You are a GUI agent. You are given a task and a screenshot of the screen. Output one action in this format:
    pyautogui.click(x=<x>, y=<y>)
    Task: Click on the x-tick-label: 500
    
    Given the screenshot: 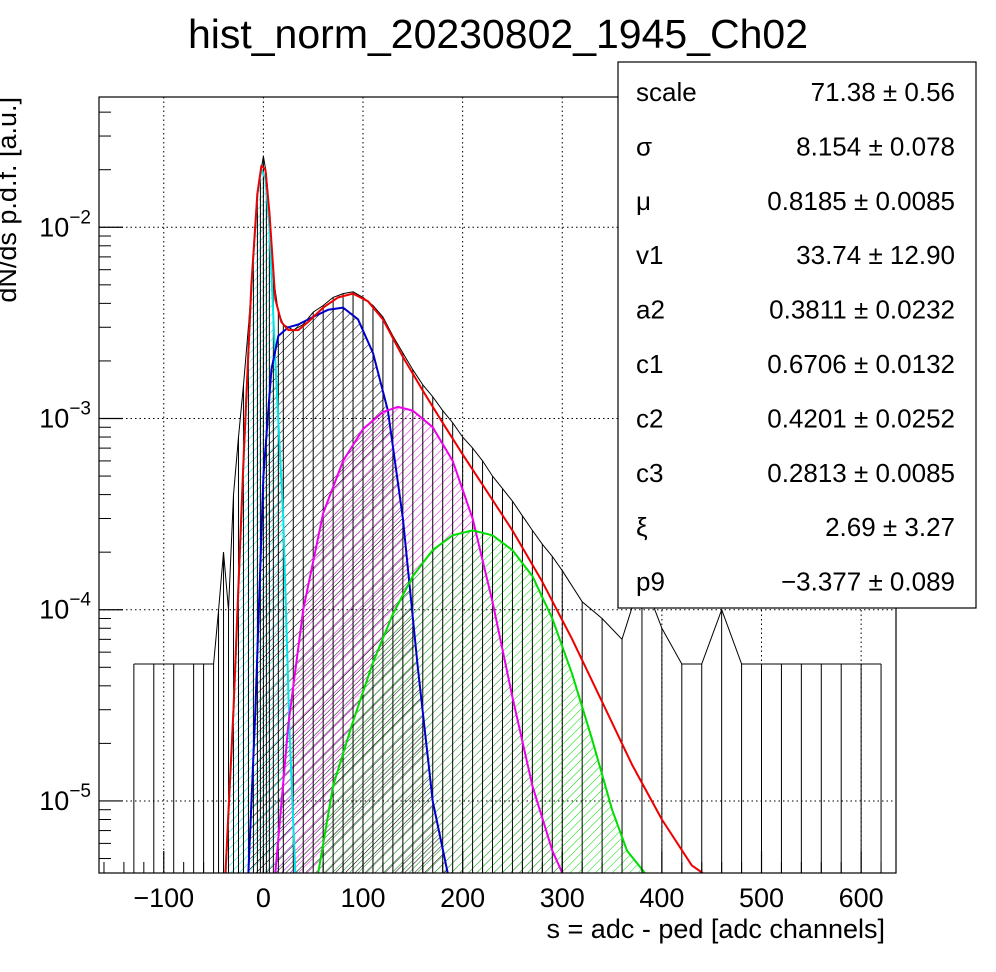 What is the action you would take?
    pyautogui.click(x=761, y=898)
    